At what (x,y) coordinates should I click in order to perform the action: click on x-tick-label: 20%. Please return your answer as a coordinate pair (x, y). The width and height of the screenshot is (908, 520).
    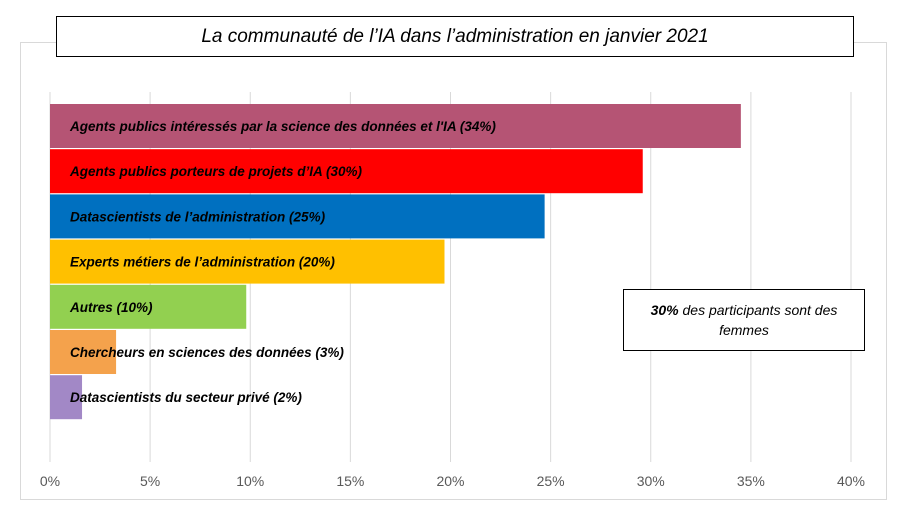
    Looking at the image, I should click on (450, 481).